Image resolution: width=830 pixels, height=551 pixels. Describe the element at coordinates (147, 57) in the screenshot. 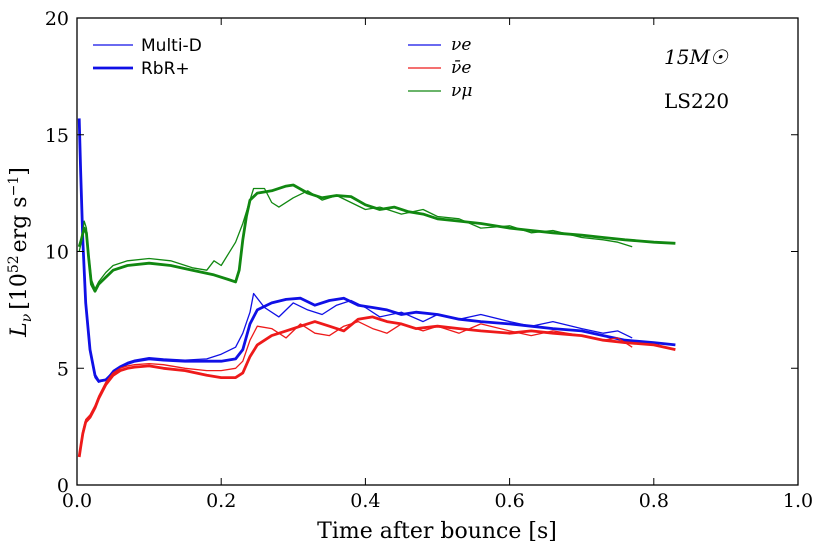

I see `legend-method: Multi-D RbR+` at that location.